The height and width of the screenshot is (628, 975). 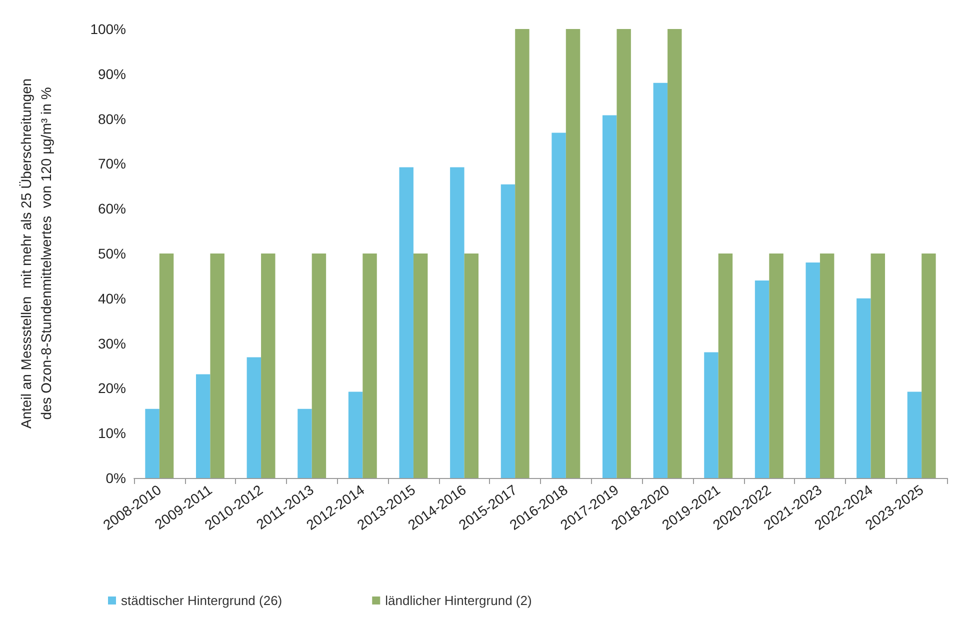 What do you see at coordinates (112, 433) in the screenshot?
I see `y-tick-label: 10%` at bounding box center [112, 433].